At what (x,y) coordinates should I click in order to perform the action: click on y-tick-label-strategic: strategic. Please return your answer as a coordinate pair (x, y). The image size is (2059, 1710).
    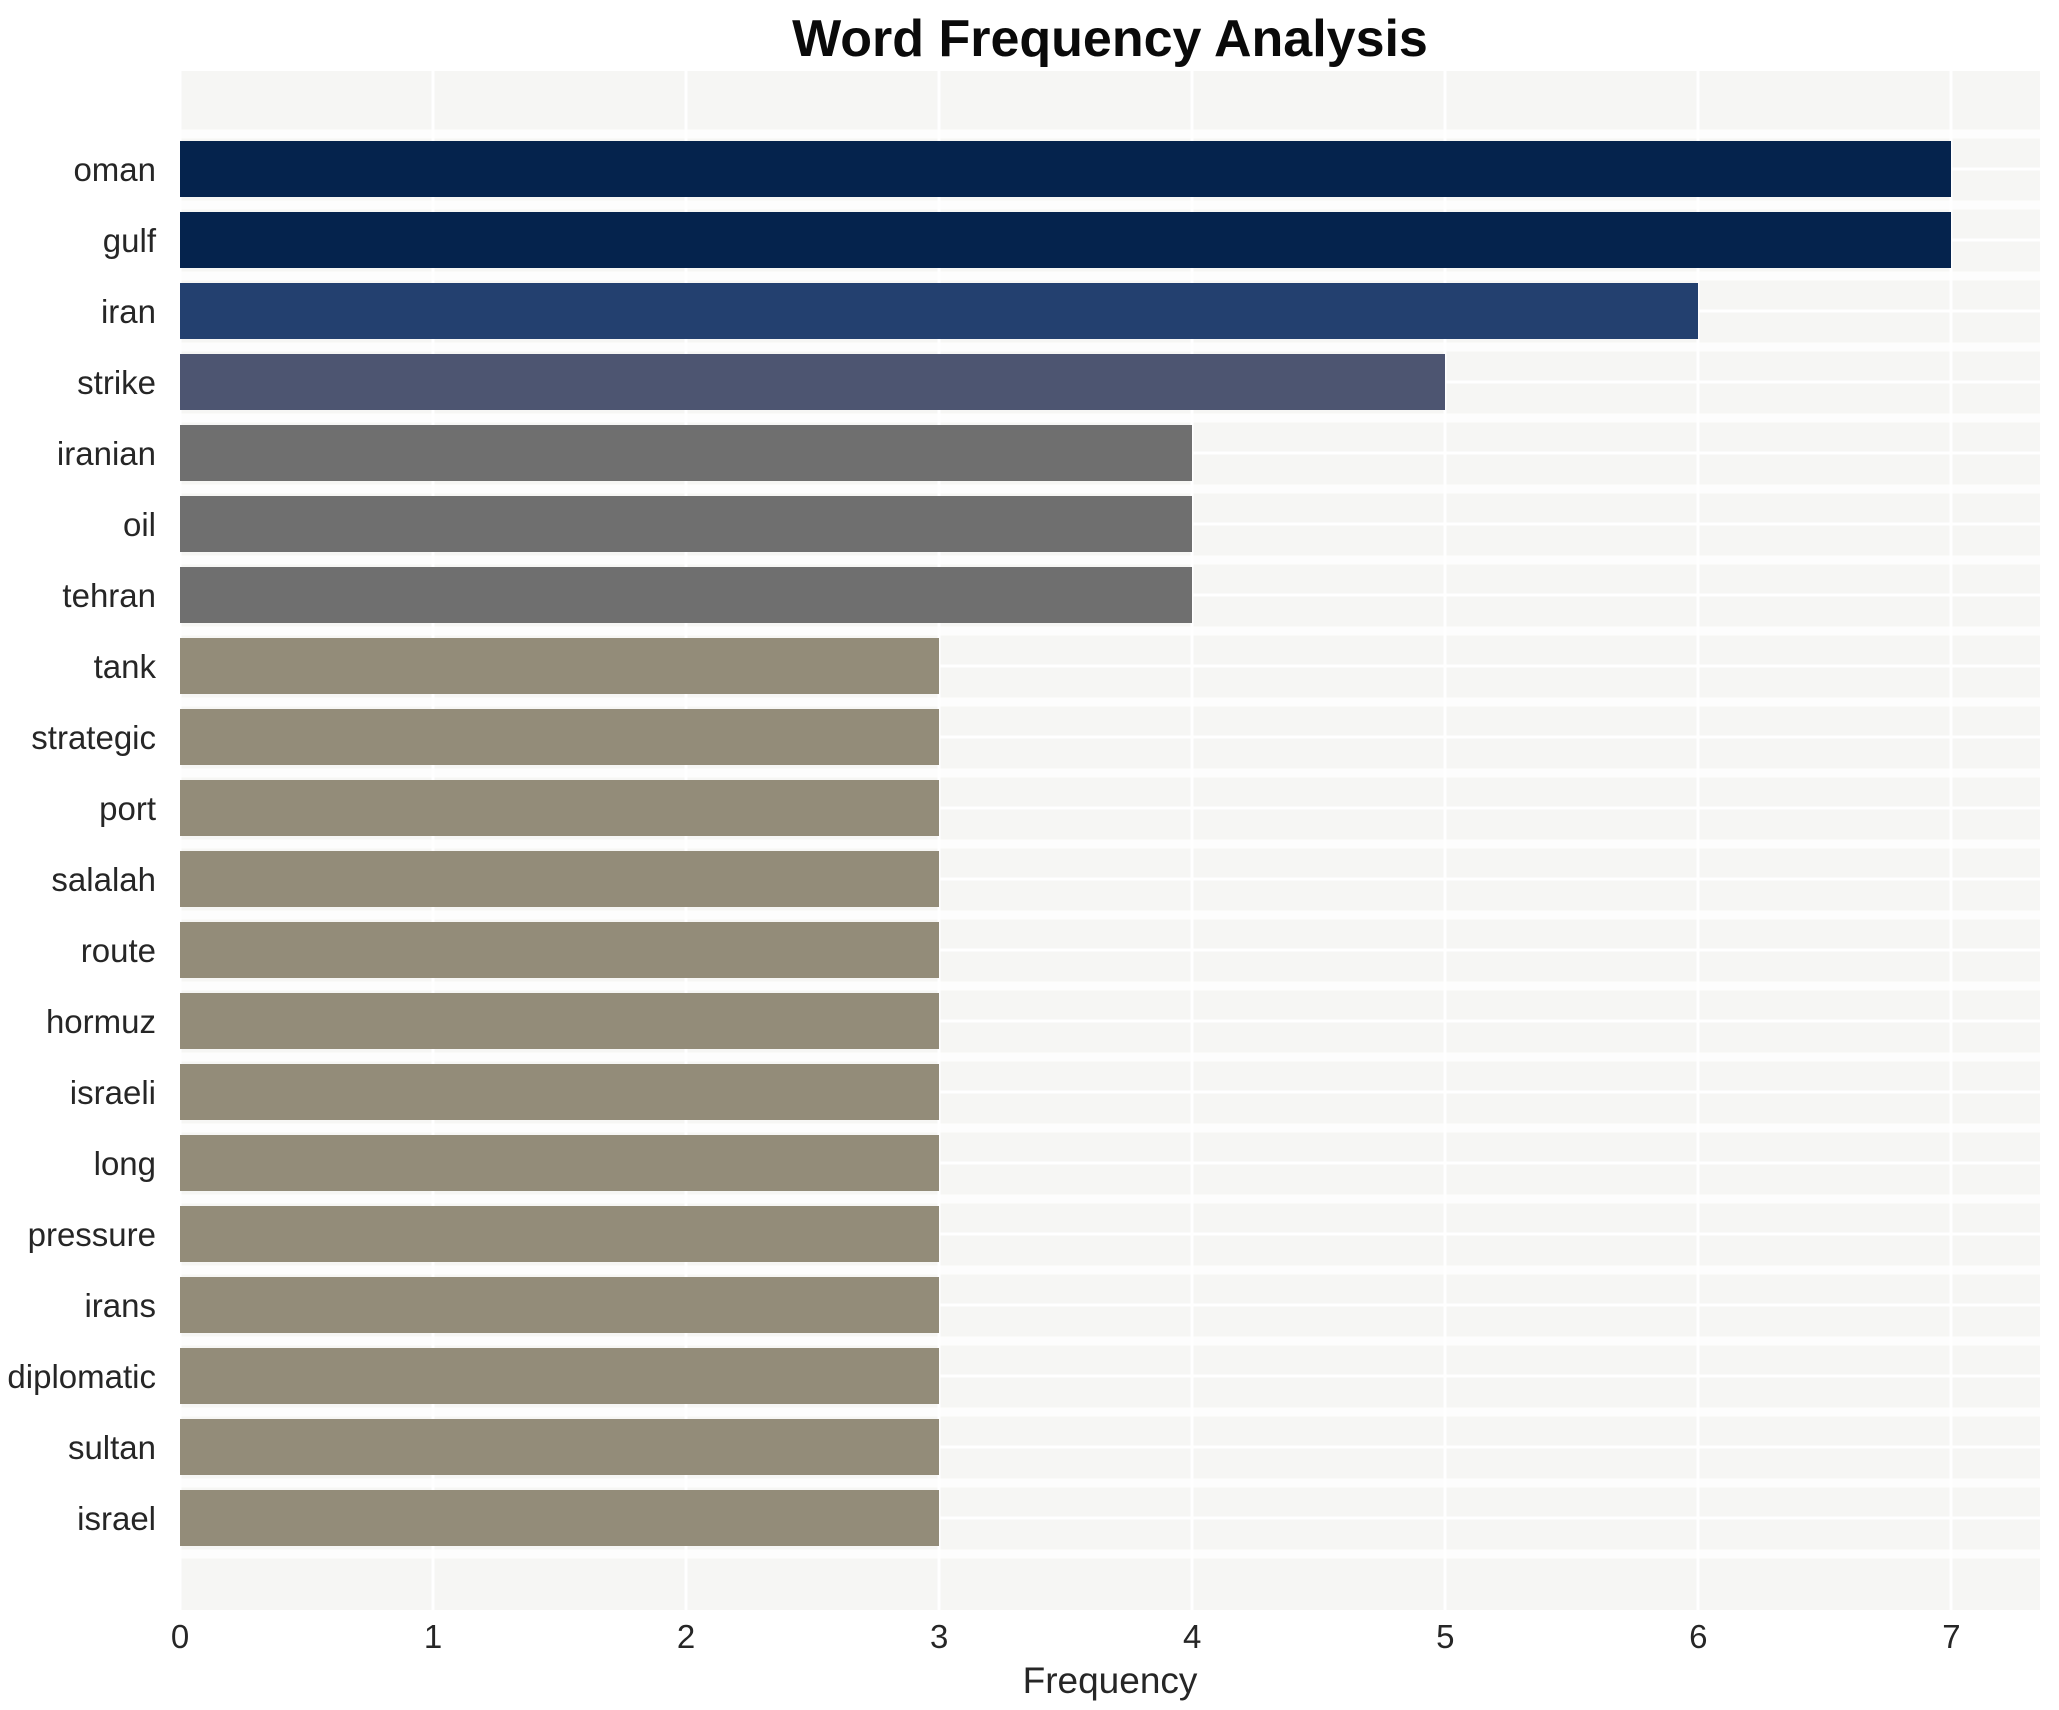
    Looking at the image, I should click on (93, 737).